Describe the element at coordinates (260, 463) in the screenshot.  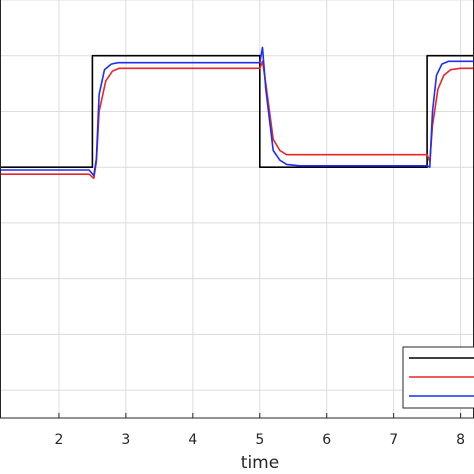
I see `x-axis-label: time` at that location.